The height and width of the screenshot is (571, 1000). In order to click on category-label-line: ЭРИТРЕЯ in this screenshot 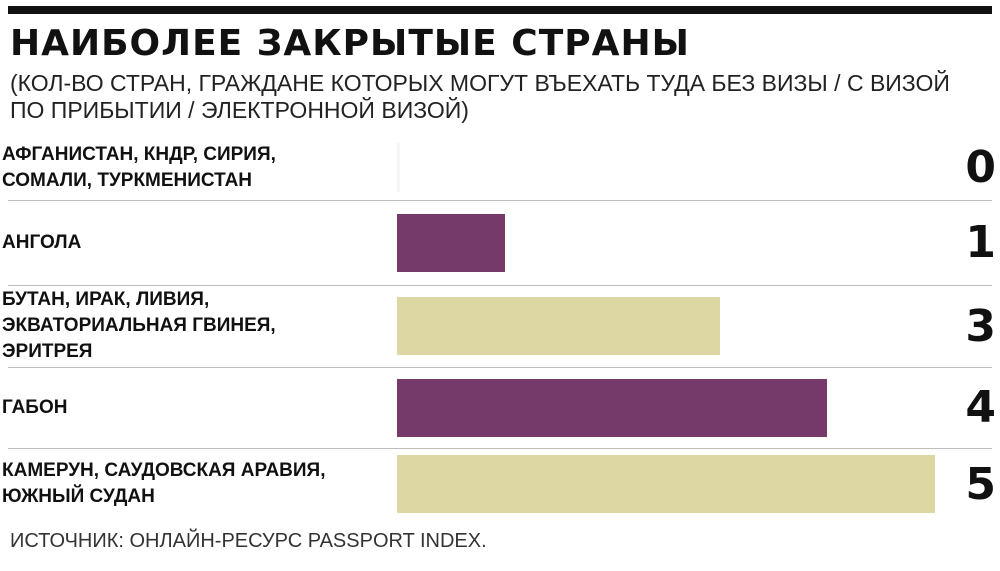, I will do `click(47, 351)`.